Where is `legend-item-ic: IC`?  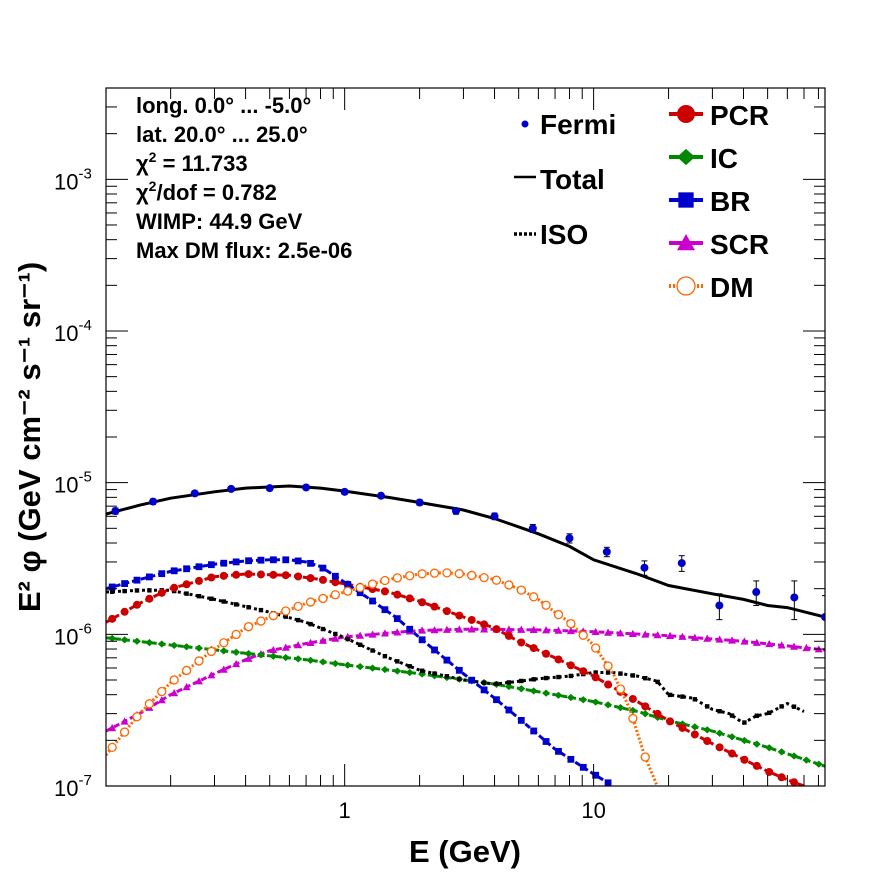
legend-item-ic: IC is located at coordinates (703, 158).